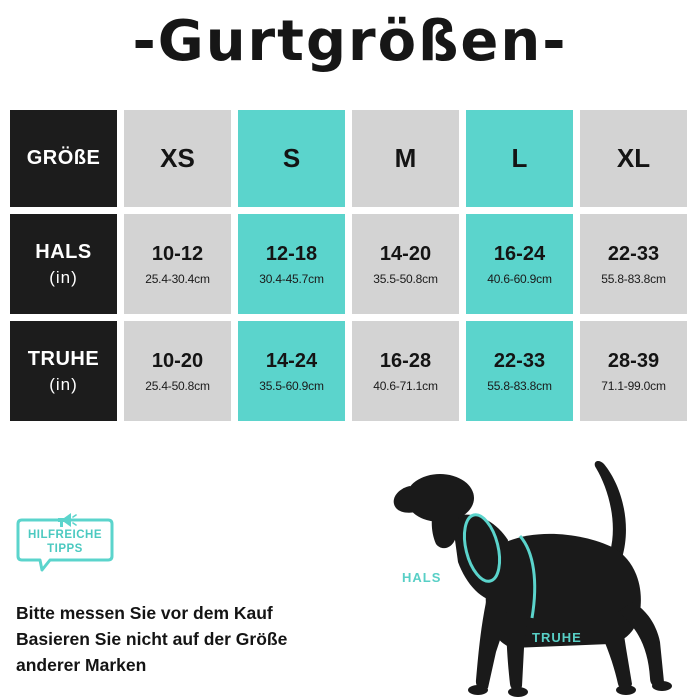 This screenshot has height=700, width=700. What do you see at coordinates (291, 360) in the screenshot?
I see `value-inches: 14-24` at bounding box center [291, 360].